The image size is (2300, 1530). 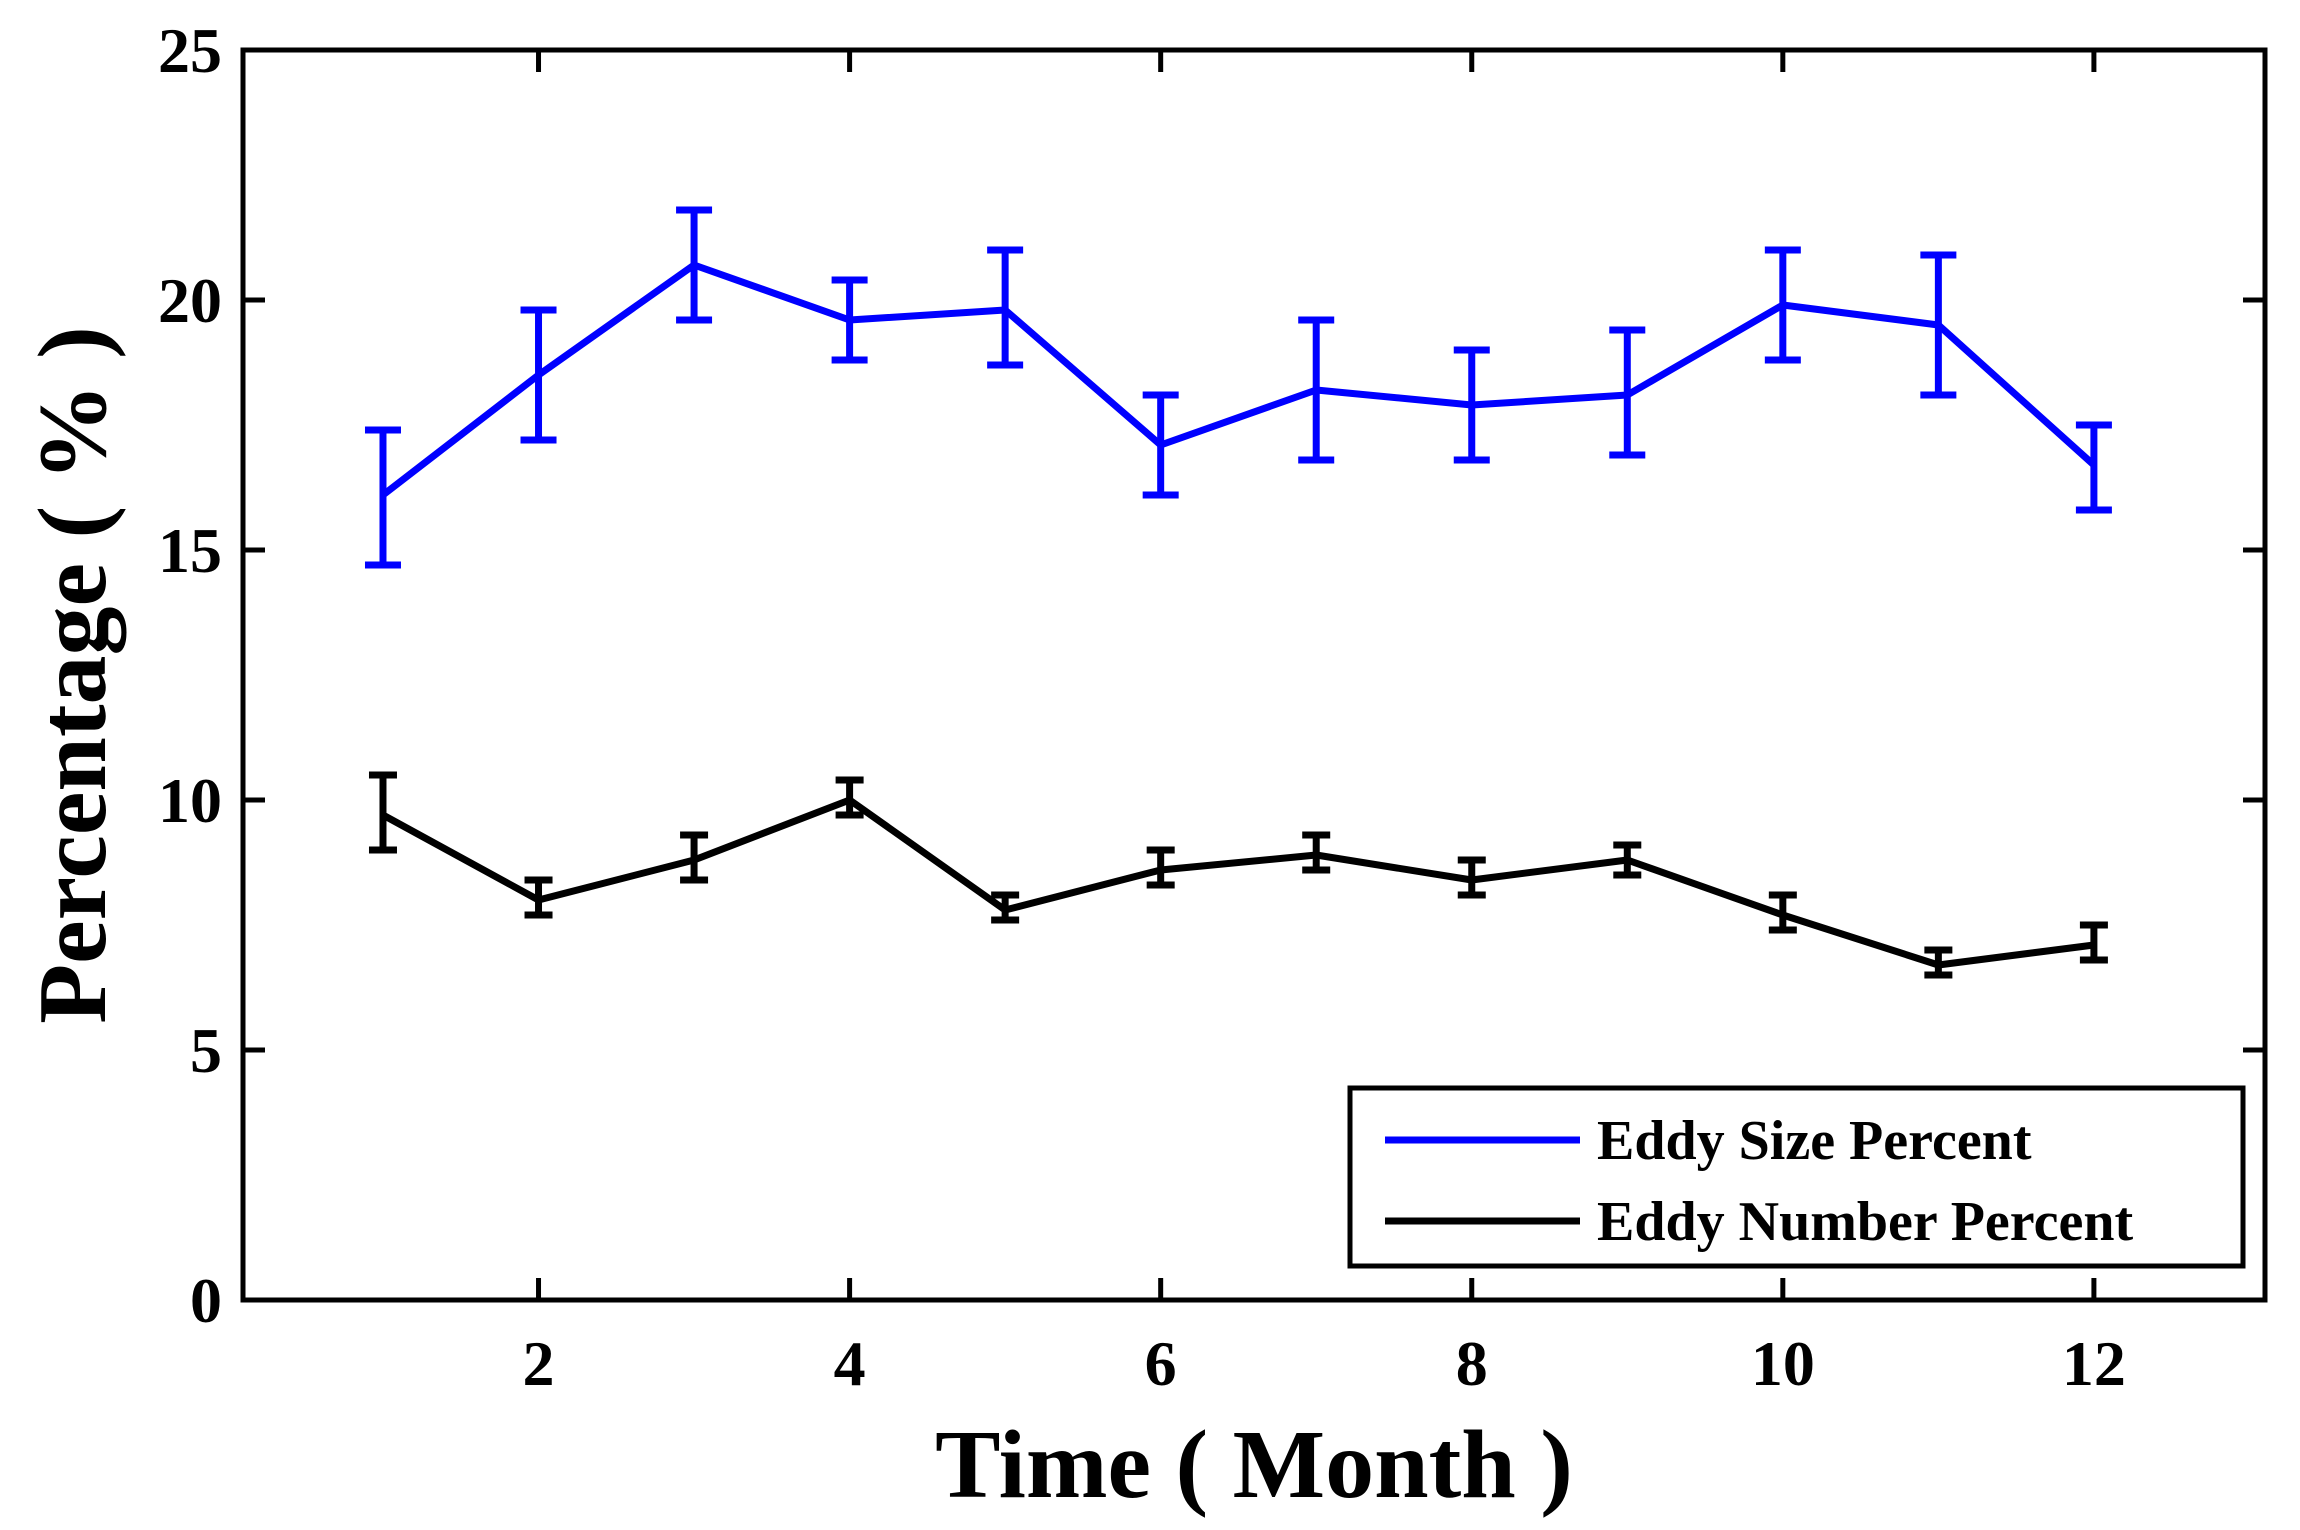 I want to click on y-tick-label-0: 0, so click(x=206, y=1300).